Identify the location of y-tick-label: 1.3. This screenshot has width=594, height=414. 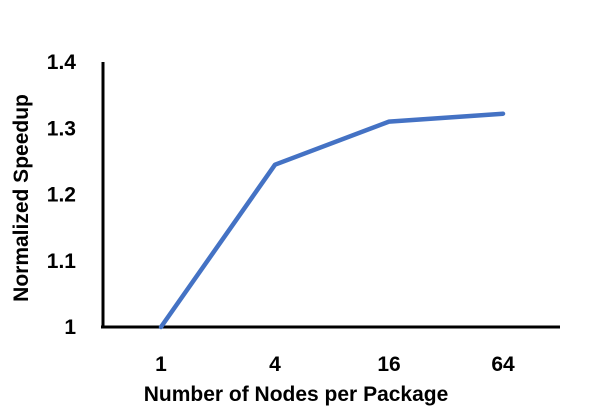
(61, 128).